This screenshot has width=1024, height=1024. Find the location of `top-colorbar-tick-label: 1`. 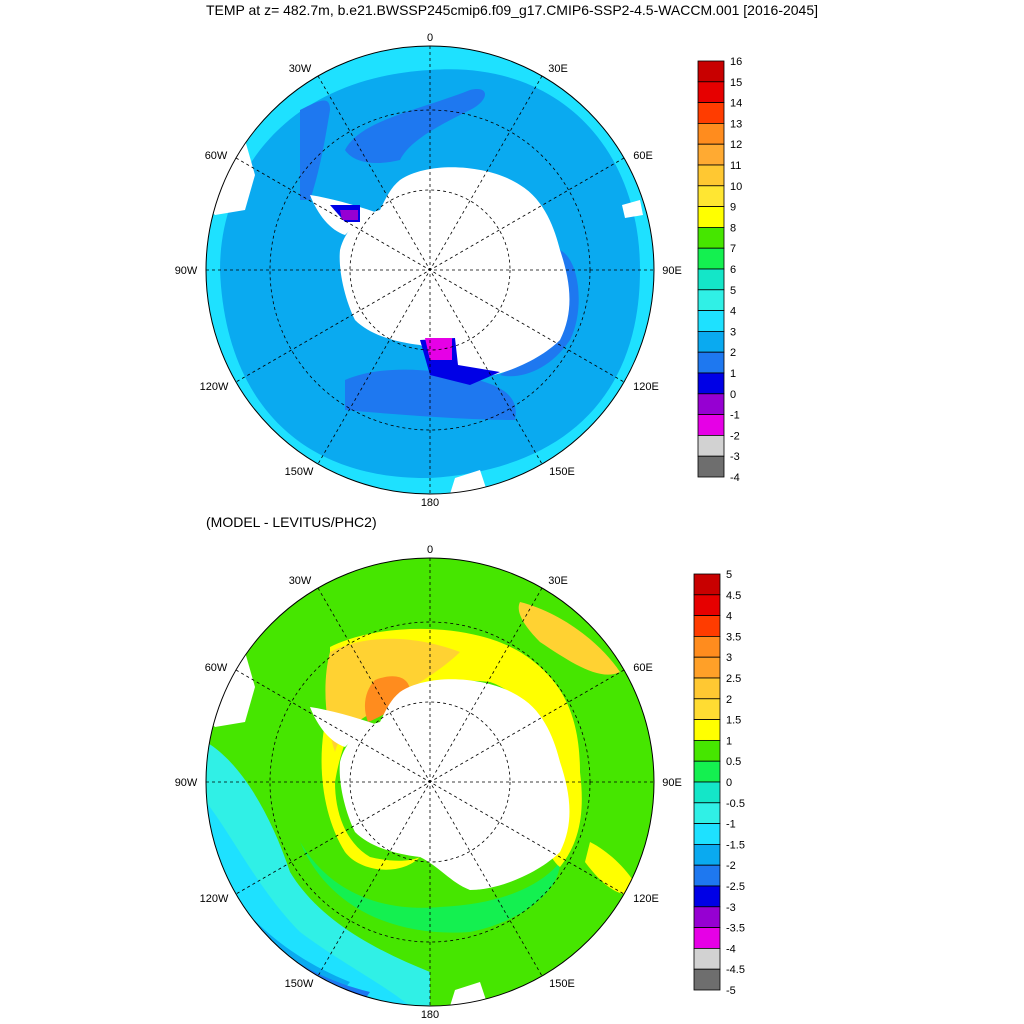

top-colorbar-tick-label: 1 is located at coordinates (733, 374).